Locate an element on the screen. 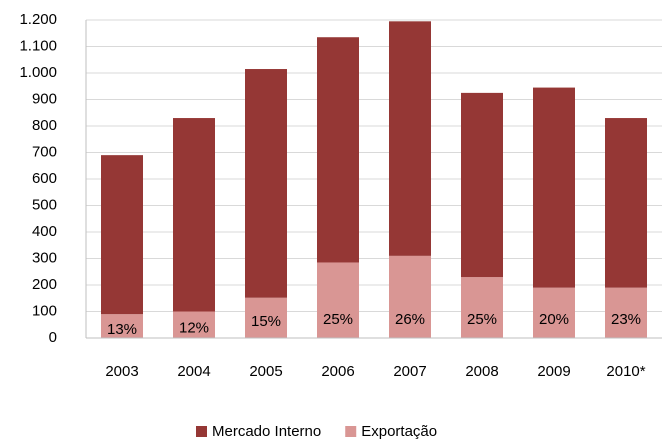  share-label: 15% is located at coordinates (266, 321).